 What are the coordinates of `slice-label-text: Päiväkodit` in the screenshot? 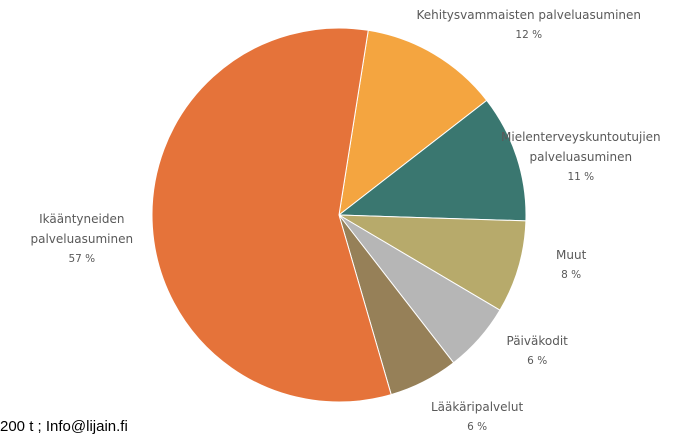 It's located at (537, 341).